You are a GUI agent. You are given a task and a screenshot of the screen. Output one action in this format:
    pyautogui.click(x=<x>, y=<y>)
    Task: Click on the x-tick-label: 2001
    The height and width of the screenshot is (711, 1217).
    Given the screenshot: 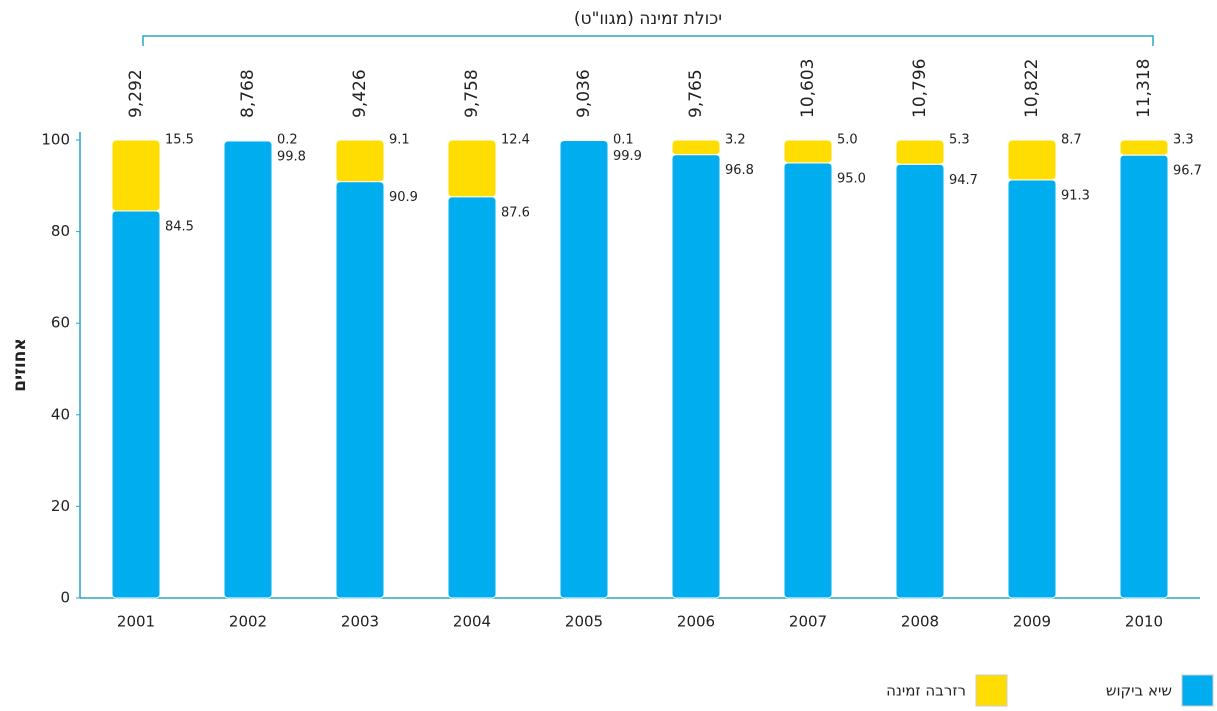 What is the action you would take?
    pyautogui.click(x=136, y=622)
    